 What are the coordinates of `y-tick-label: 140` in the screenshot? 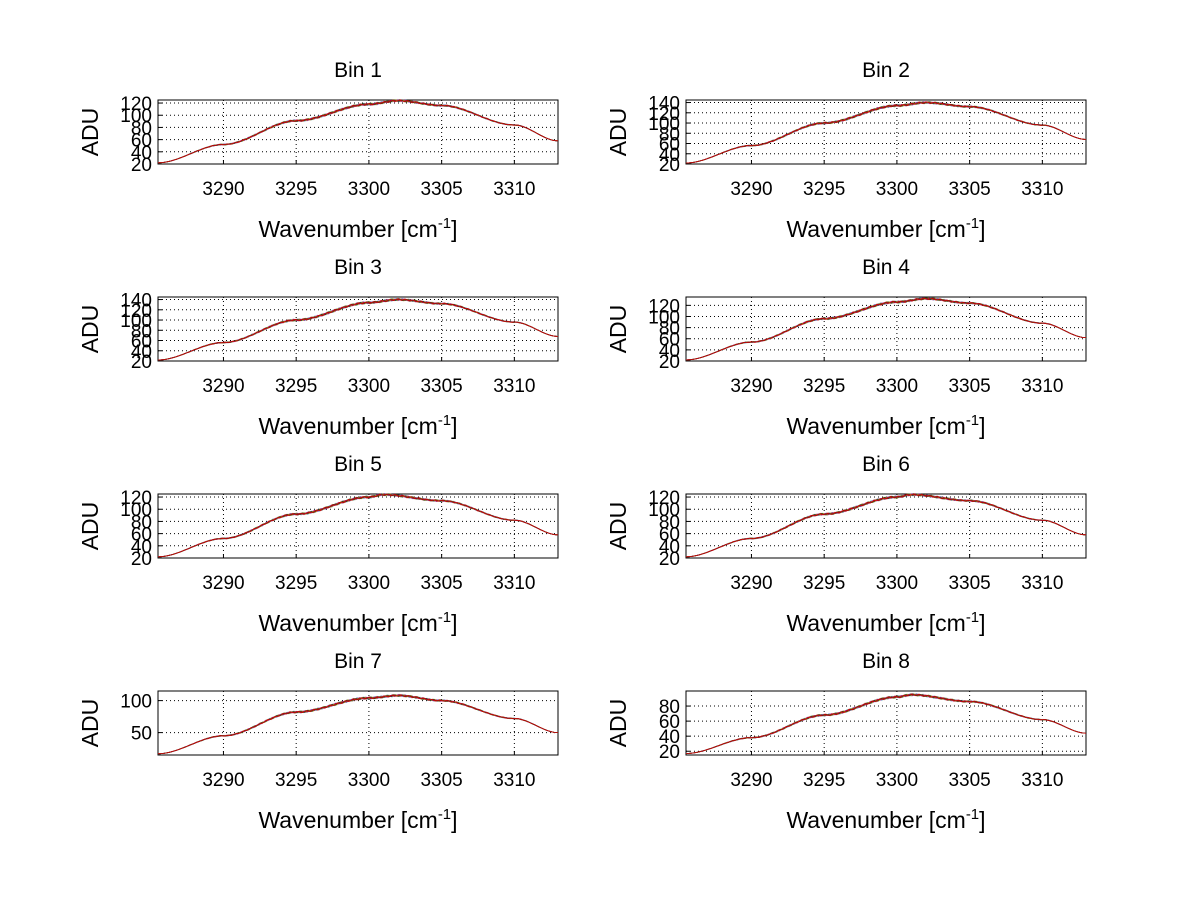 It's located at (664, 104).